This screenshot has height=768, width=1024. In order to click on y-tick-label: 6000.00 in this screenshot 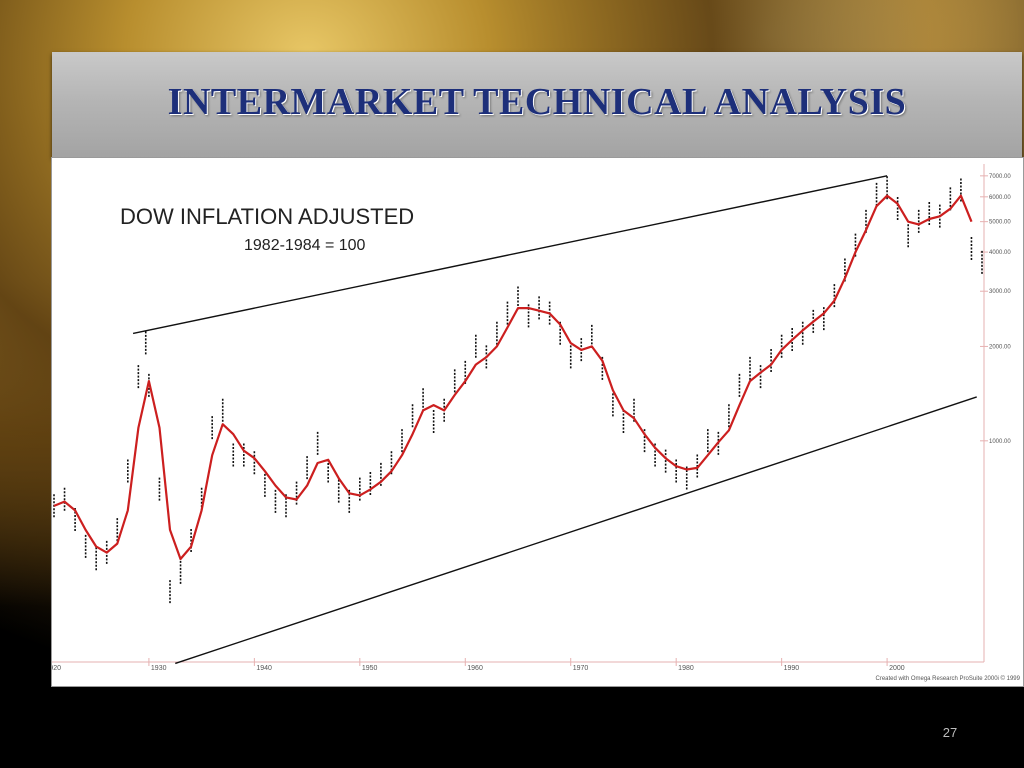, I will do `click(1000, 198)`.